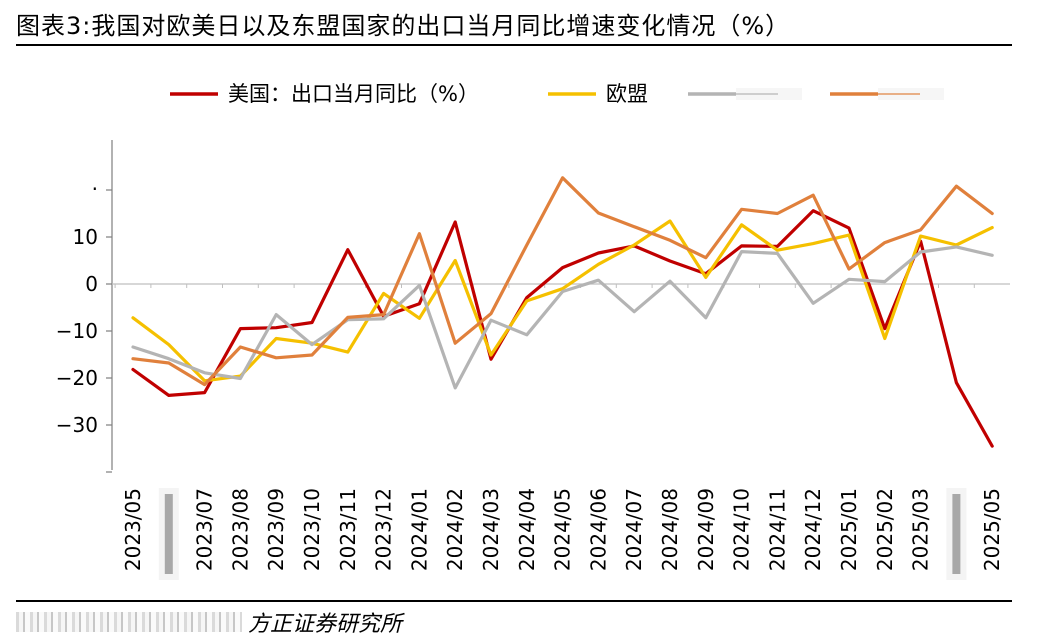  What do you see at coordinates (419, 529) in the screenshot?
I see `x-tick-label: 2024/01` at bounding box center [419, 529].